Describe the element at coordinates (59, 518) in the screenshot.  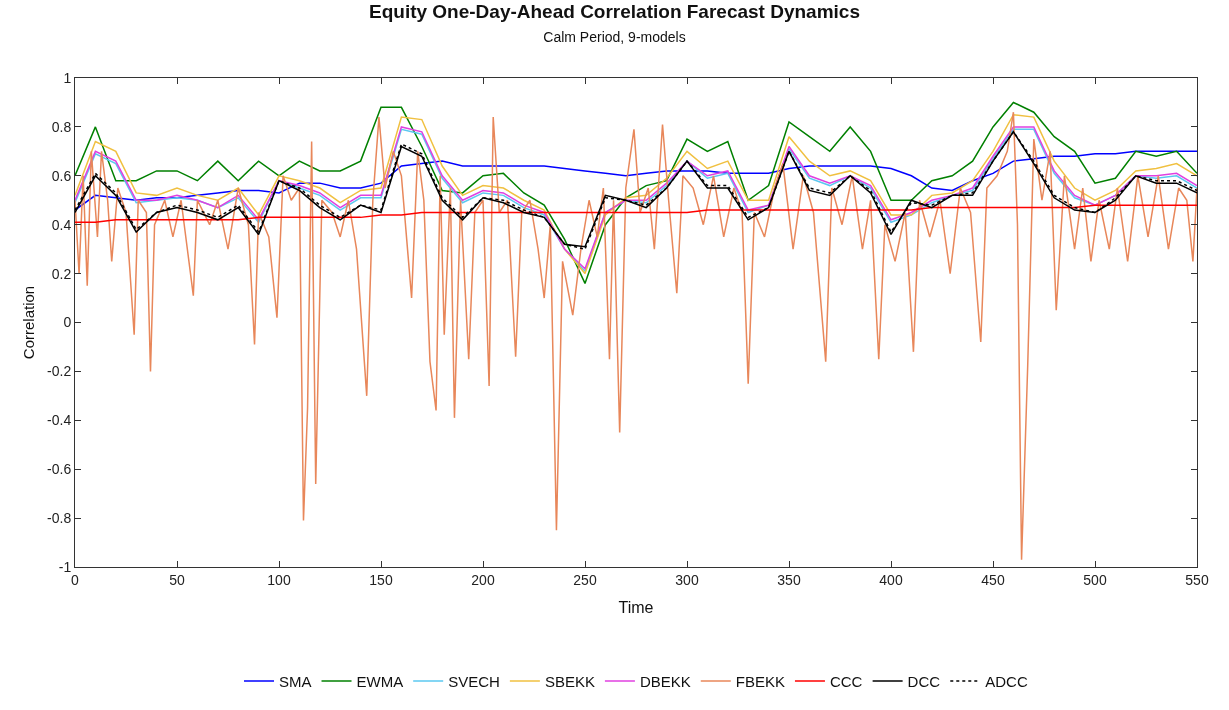
I see `y-tick-label: -0.8` at that location.